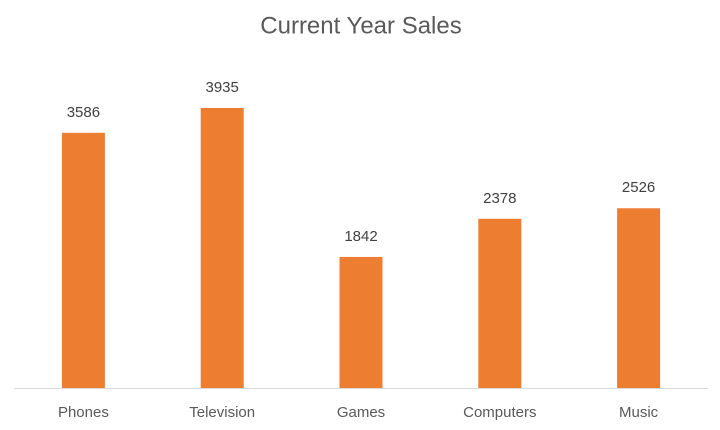  Describe the element at coordinates (499, 198) in the screenshot. I see `data-label: 2378` at that location.